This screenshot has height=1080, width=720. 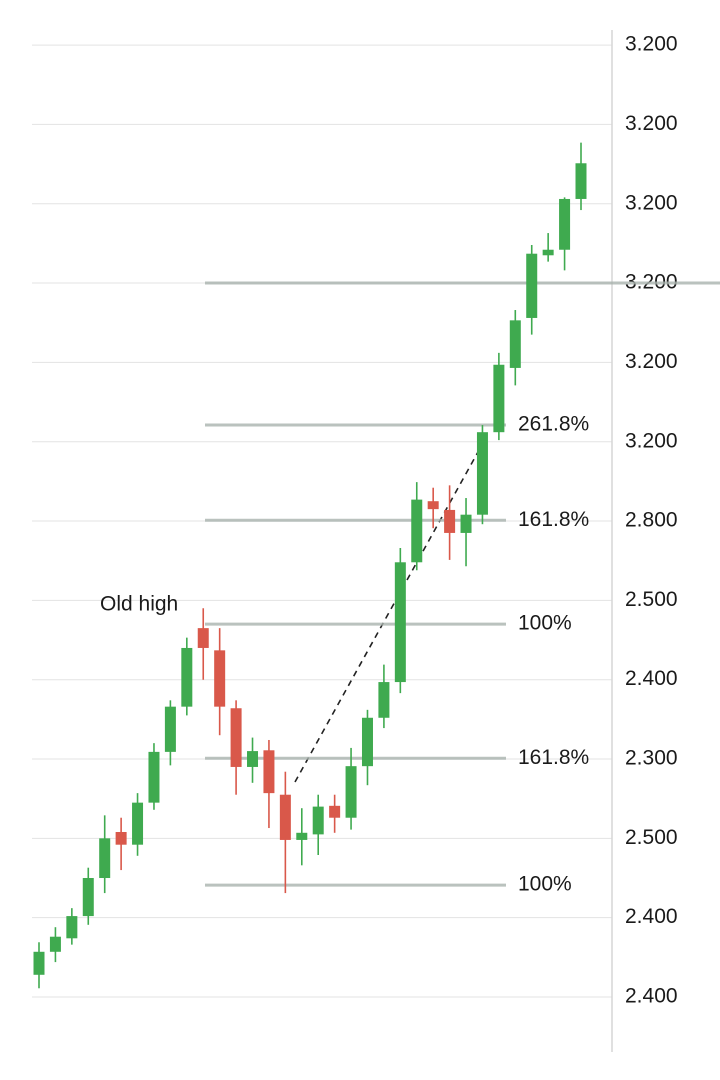 What do you see at coordinates (139, 604) in the screenshot?
I see `annotation: Old high` at bounding box center [139, 604].